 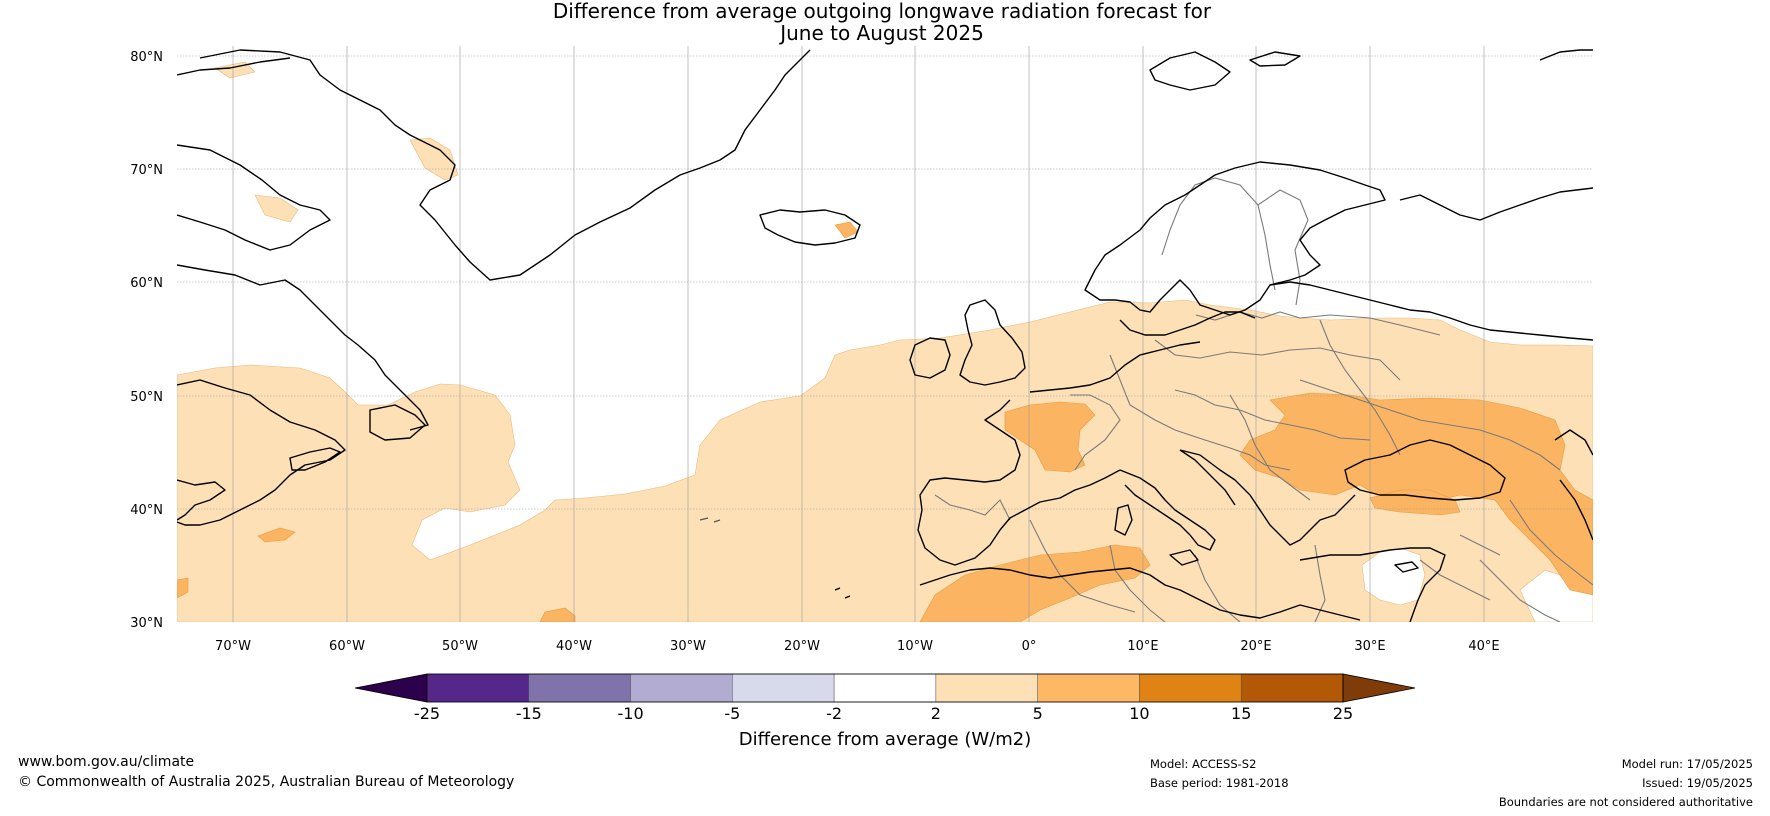 I want to click on footer-model-run: Model run: 17/05/2025, so click(x=1687, y=764).